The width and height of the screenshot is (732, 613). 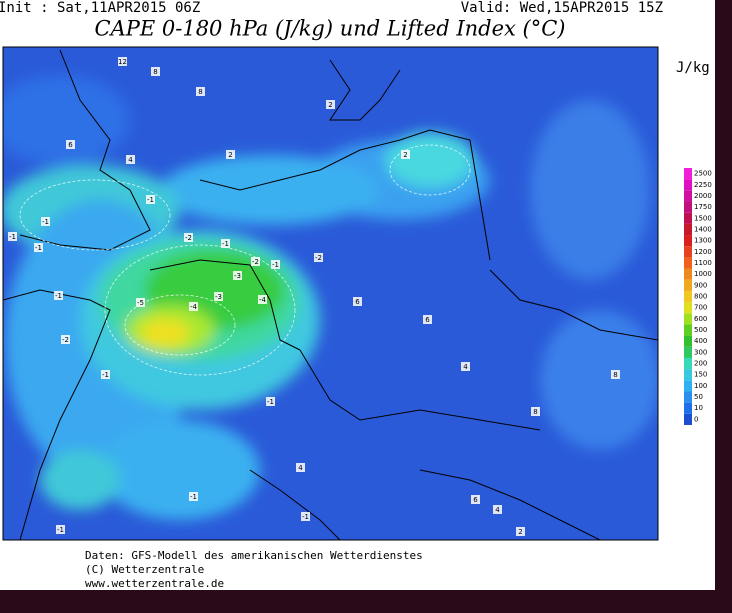 I want to click on lifted-index-label: -4, so click(x=263, y=300).